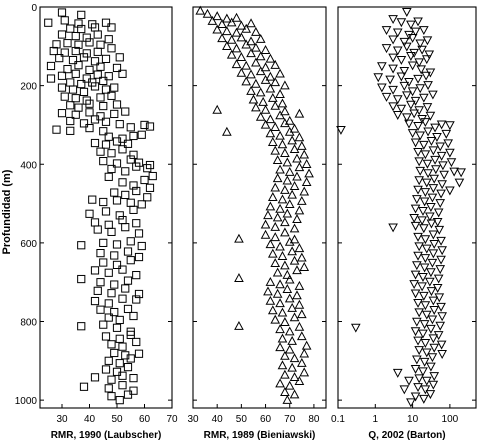 The image size is (485, 443). I want to click on y-axis-title: Profundidad (m), so click(7, 211).